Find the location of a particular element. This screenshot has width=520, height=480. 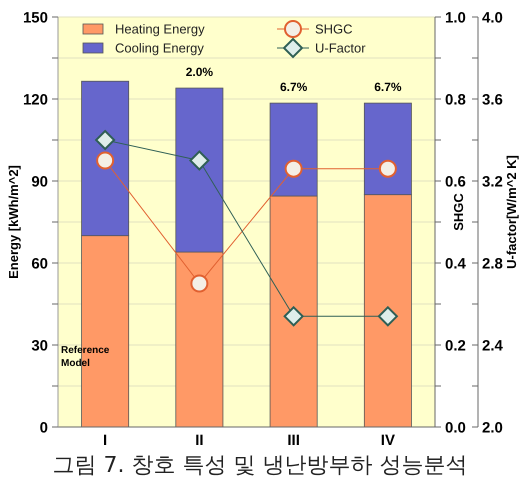

y3-tick-label: 3.2 is located at coordinates (492, 181).